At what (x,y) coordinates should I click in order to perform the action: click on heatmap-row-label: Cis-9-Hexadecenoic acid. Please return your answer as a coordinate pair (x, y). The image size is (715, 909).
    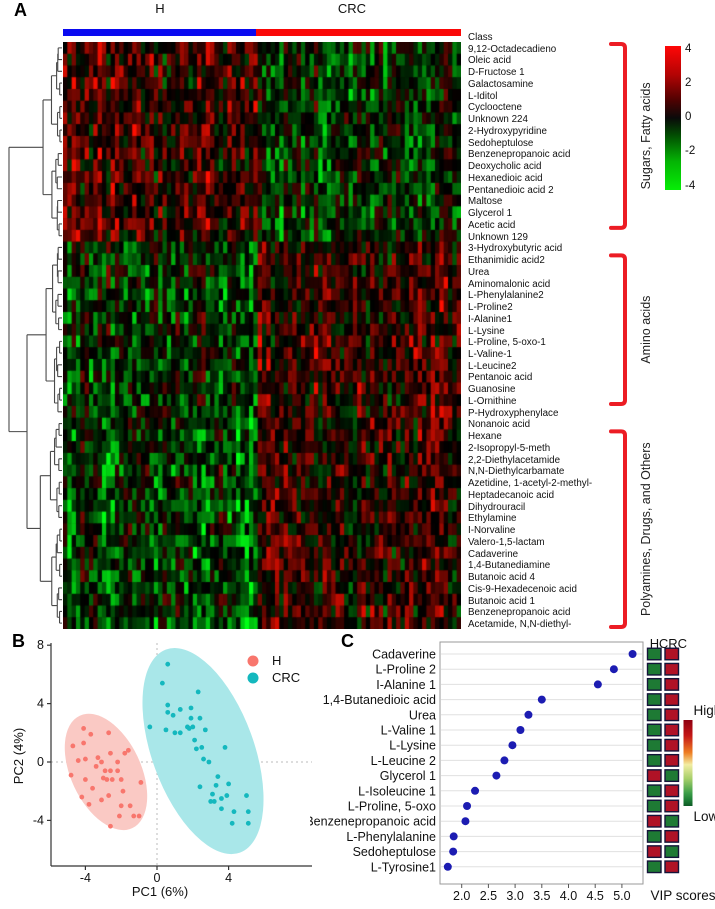
    Looking at the image, I should click on (522, 589).